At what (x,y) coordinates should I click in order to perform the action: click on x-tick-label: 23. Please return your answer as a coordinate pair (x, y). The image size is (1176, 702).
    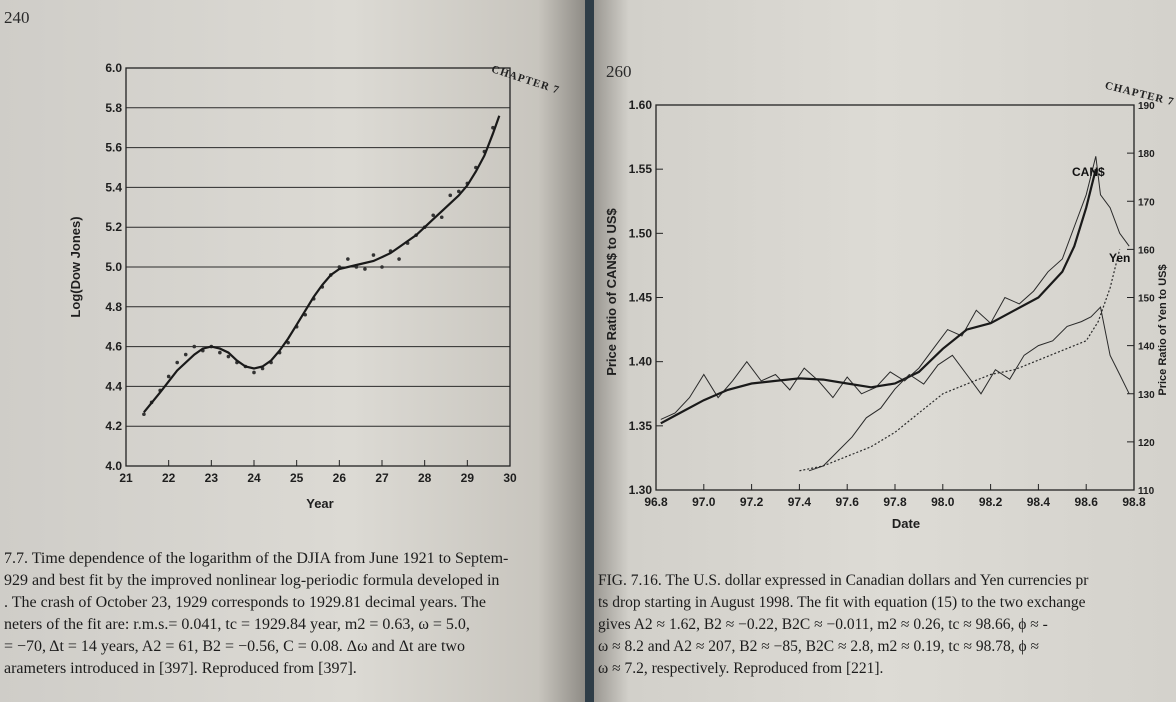
    Looking at the image, I should click on (212, 478).